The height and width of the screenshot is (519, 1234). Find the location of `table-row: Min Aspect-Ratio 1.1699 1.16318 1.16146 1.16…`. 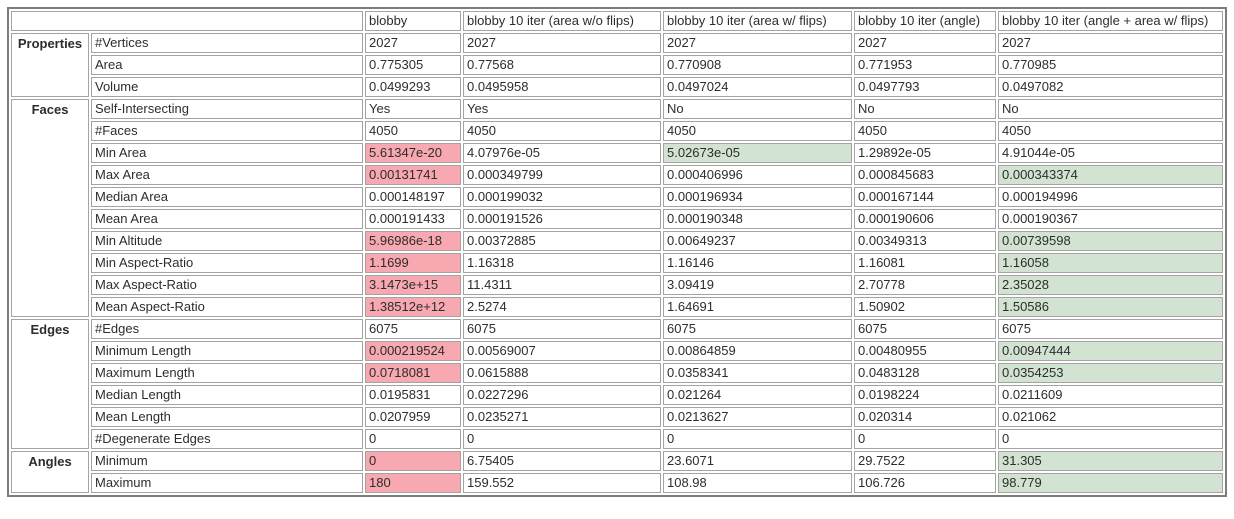

table-row: Min Aspect-Ratio 1.1699 1.16318 1.16146 1.16… is located at coordinates (617, 263).